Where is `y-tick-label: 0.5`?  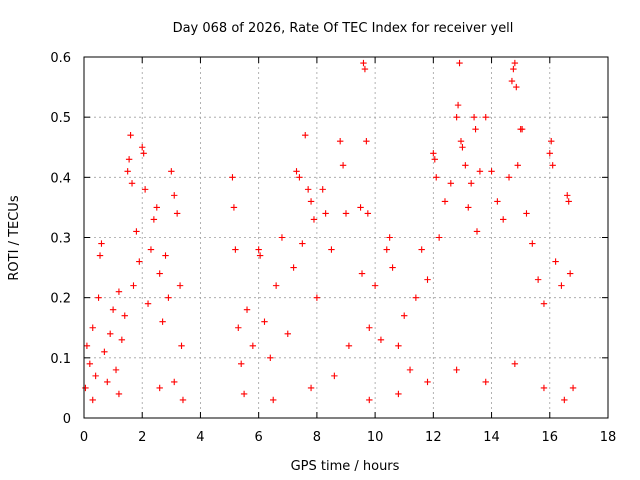
y-tick-label: 0.5 is located at coordinates (60, 118).